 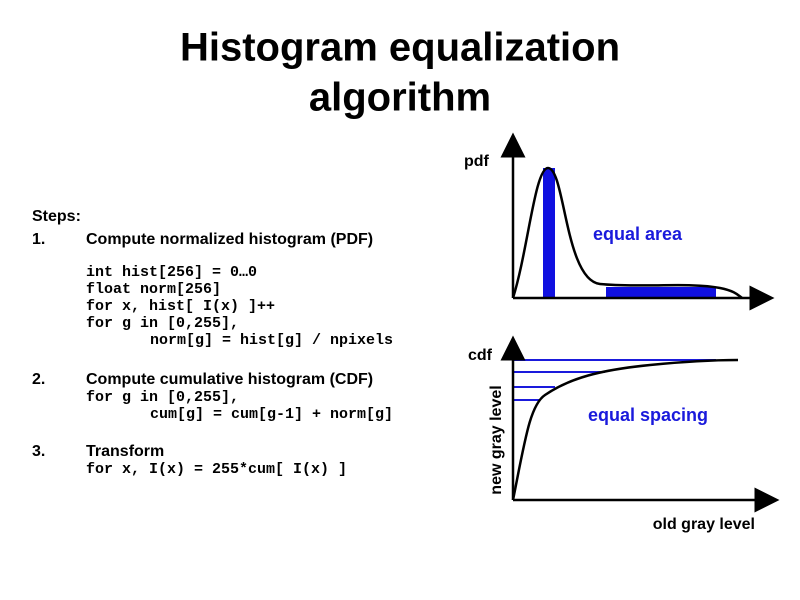 I want to click on code-line: for x, hist[ I(x) ]++, so click(x=180, y=306).